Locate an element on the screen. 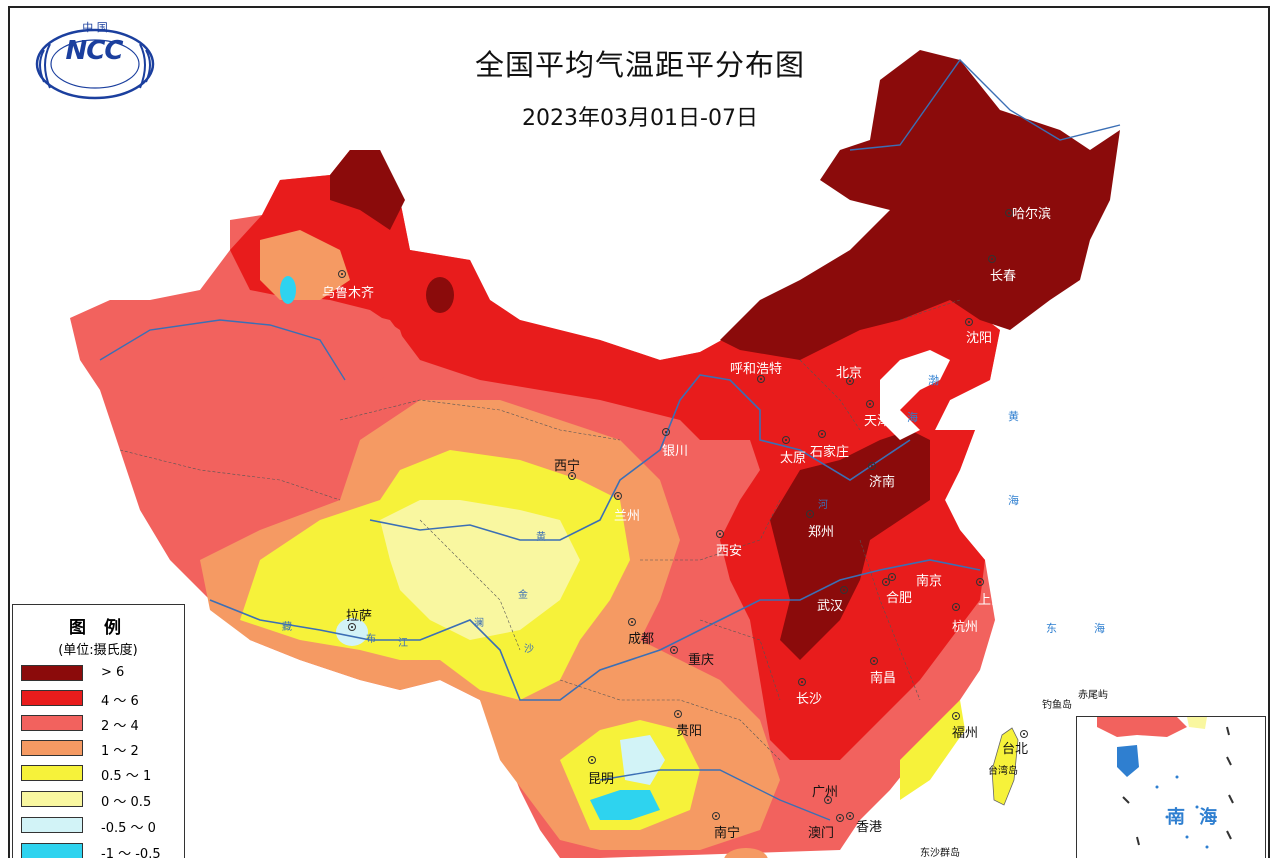 This screenshot has height=858, width=1280. river-label-he: 河 is located at coordinates (823, 505).